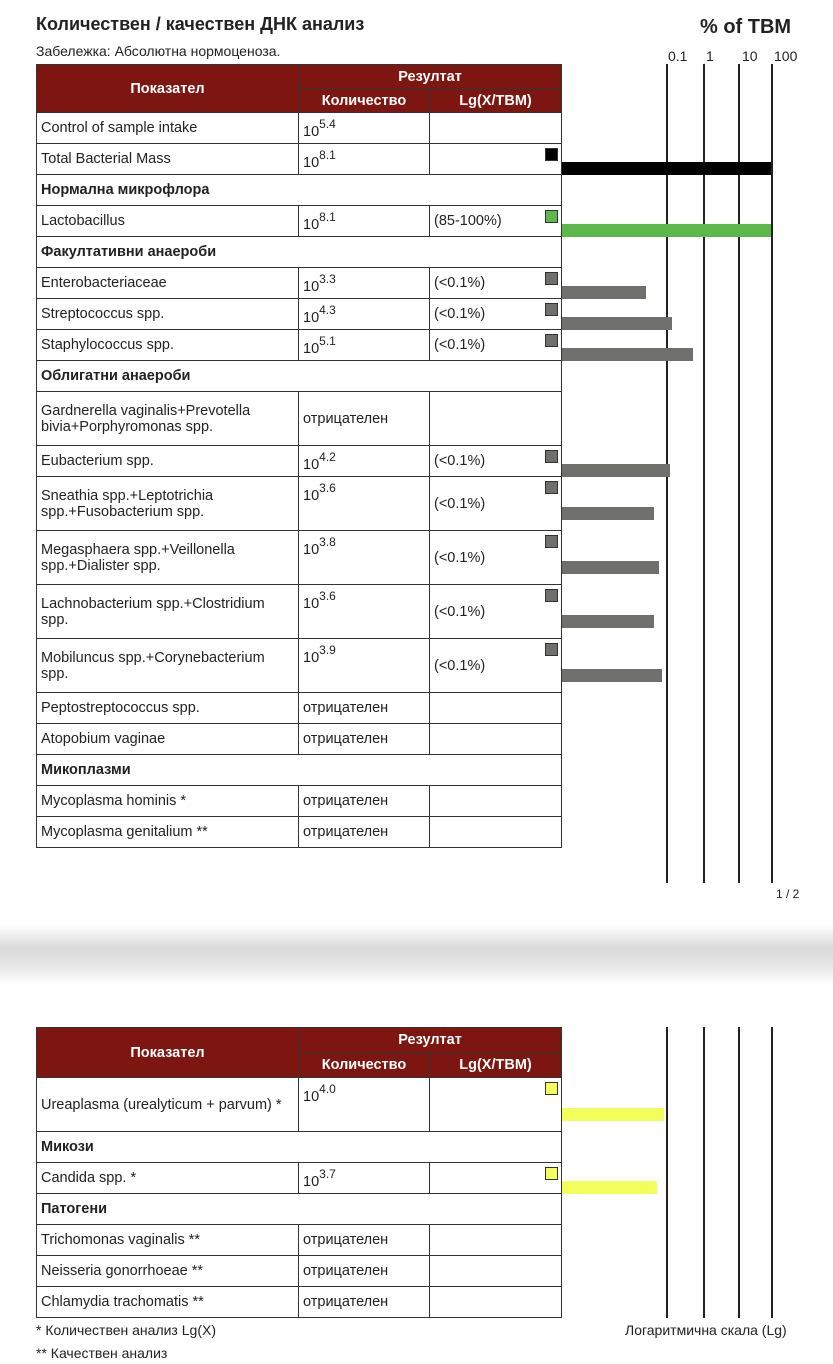  I want to click on table-row: Mycoplasma hominis * отрицателен, so click(299, 801).